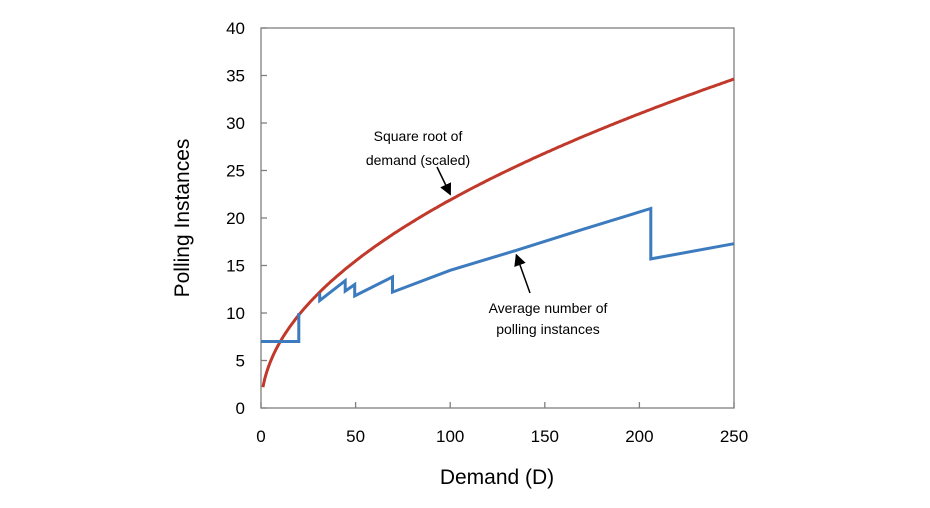 The image size is (930, 508). Describe the element at coordinates (235, 28) in the screenshot. I see `y-tick-label: 40` at that location.